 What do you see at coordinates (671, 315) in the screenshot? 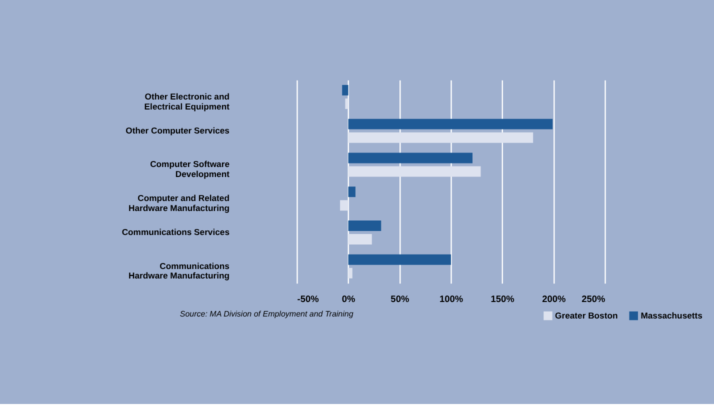
I see `legend-label: Massachusetts` at bounding box center [671, 315].